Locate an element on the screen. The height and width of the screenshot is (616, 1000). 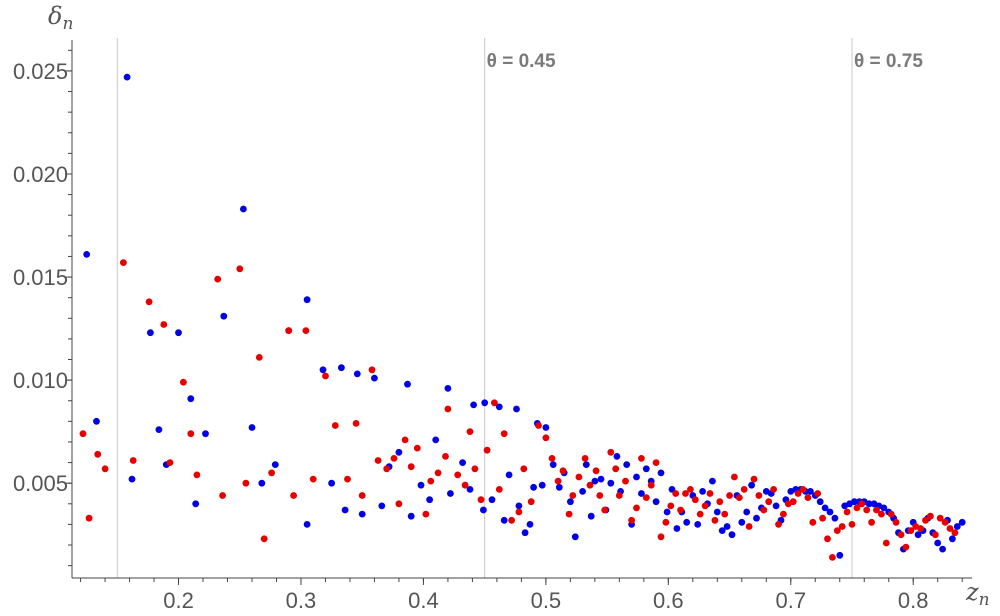
x-tick-label: 0.5 is located at coordinates (546, 600).